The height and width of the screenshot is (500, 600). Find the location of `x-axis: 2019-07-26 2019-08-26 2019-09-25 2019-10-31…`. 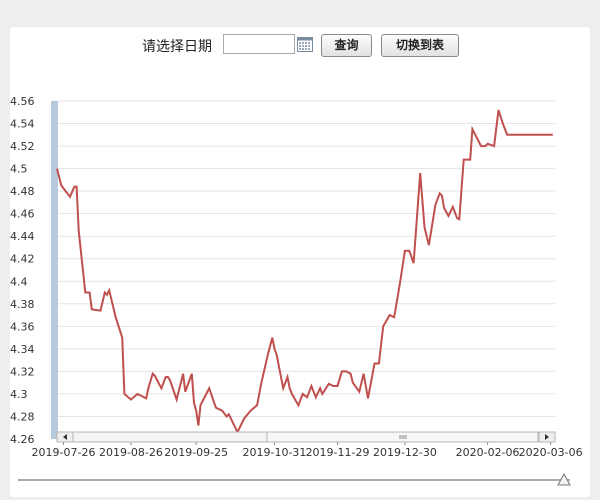

x-axis: 2019-07-26 2019-08-26 2019-09-25 2019-10-31… is located at coordinates (307, 449).